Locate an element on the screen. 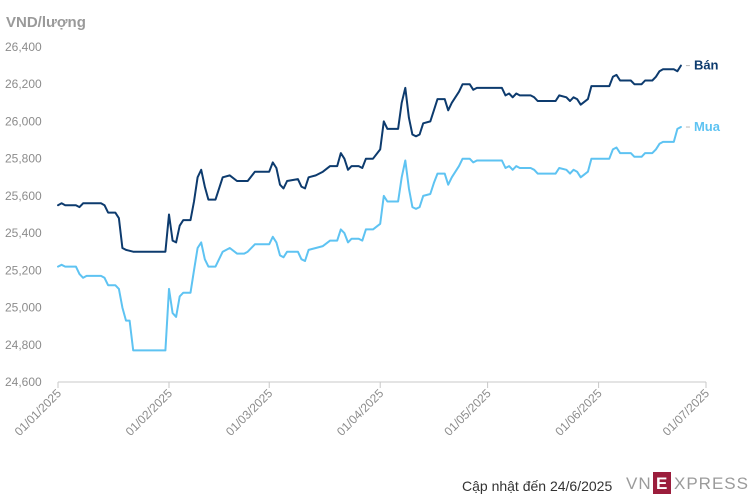 This screenshot has width=752, height=499. logo-e-box is located at coordinates (662, 483).